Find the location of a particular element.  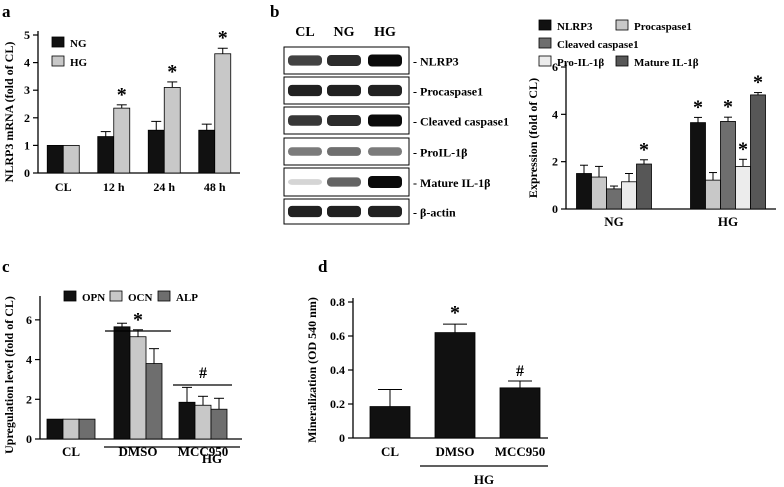

panel-c-y-tick-label: 4 is located at coordinates (29, 360).